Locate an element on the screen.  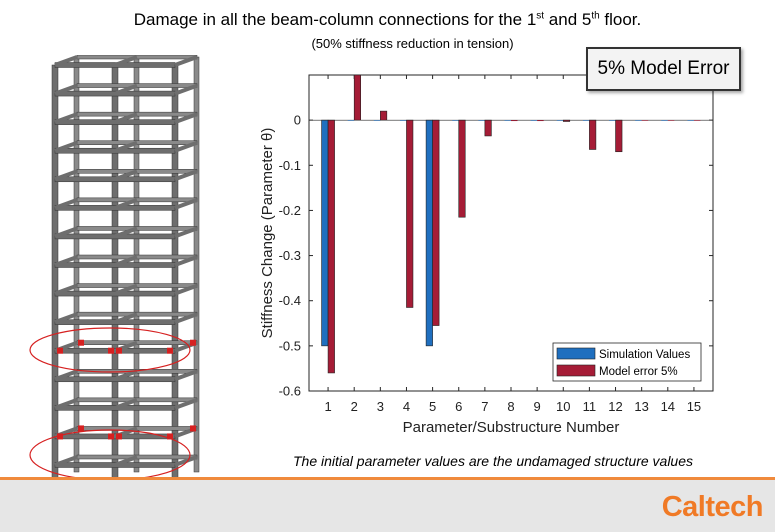
x-tick-label: 10 is located at coordinates (563, 406).